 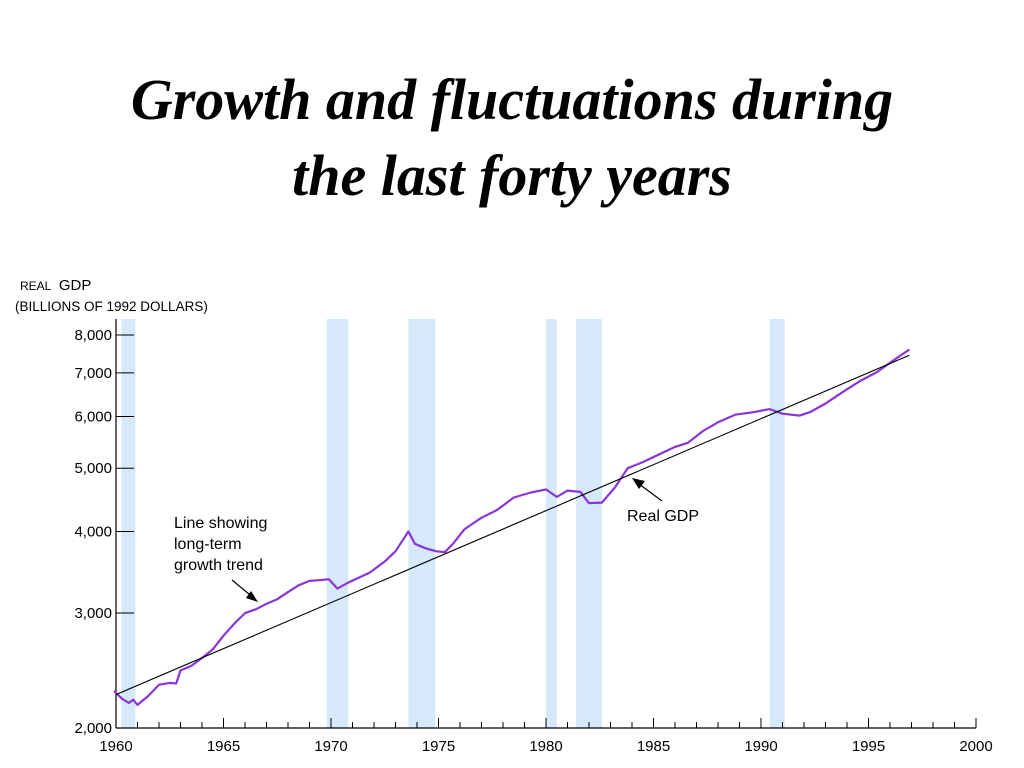 I want to click on x-ticks: 1960 1965 1970 1975 1980 1985 1990 1995 2000, so click(x=546, y=736).